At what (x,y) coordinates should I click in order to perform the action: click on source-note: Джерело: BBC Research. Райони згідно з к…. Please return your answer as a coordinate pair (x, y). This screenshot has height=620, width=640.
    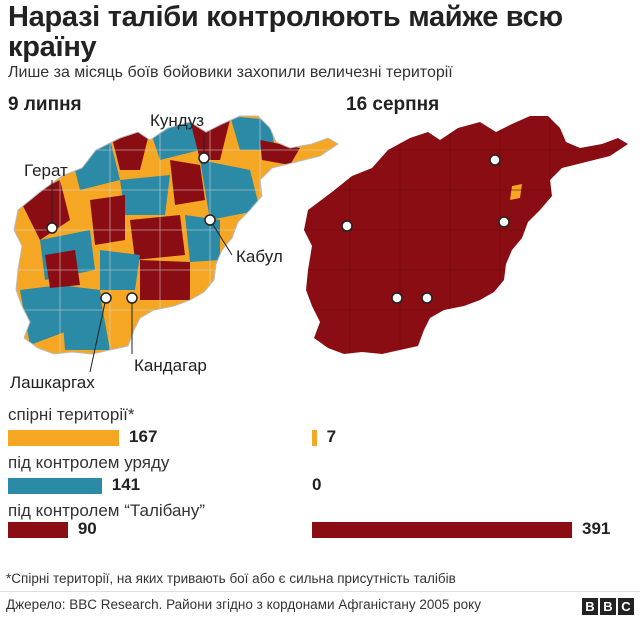
    Looking at the image, I should click on (243, 604).